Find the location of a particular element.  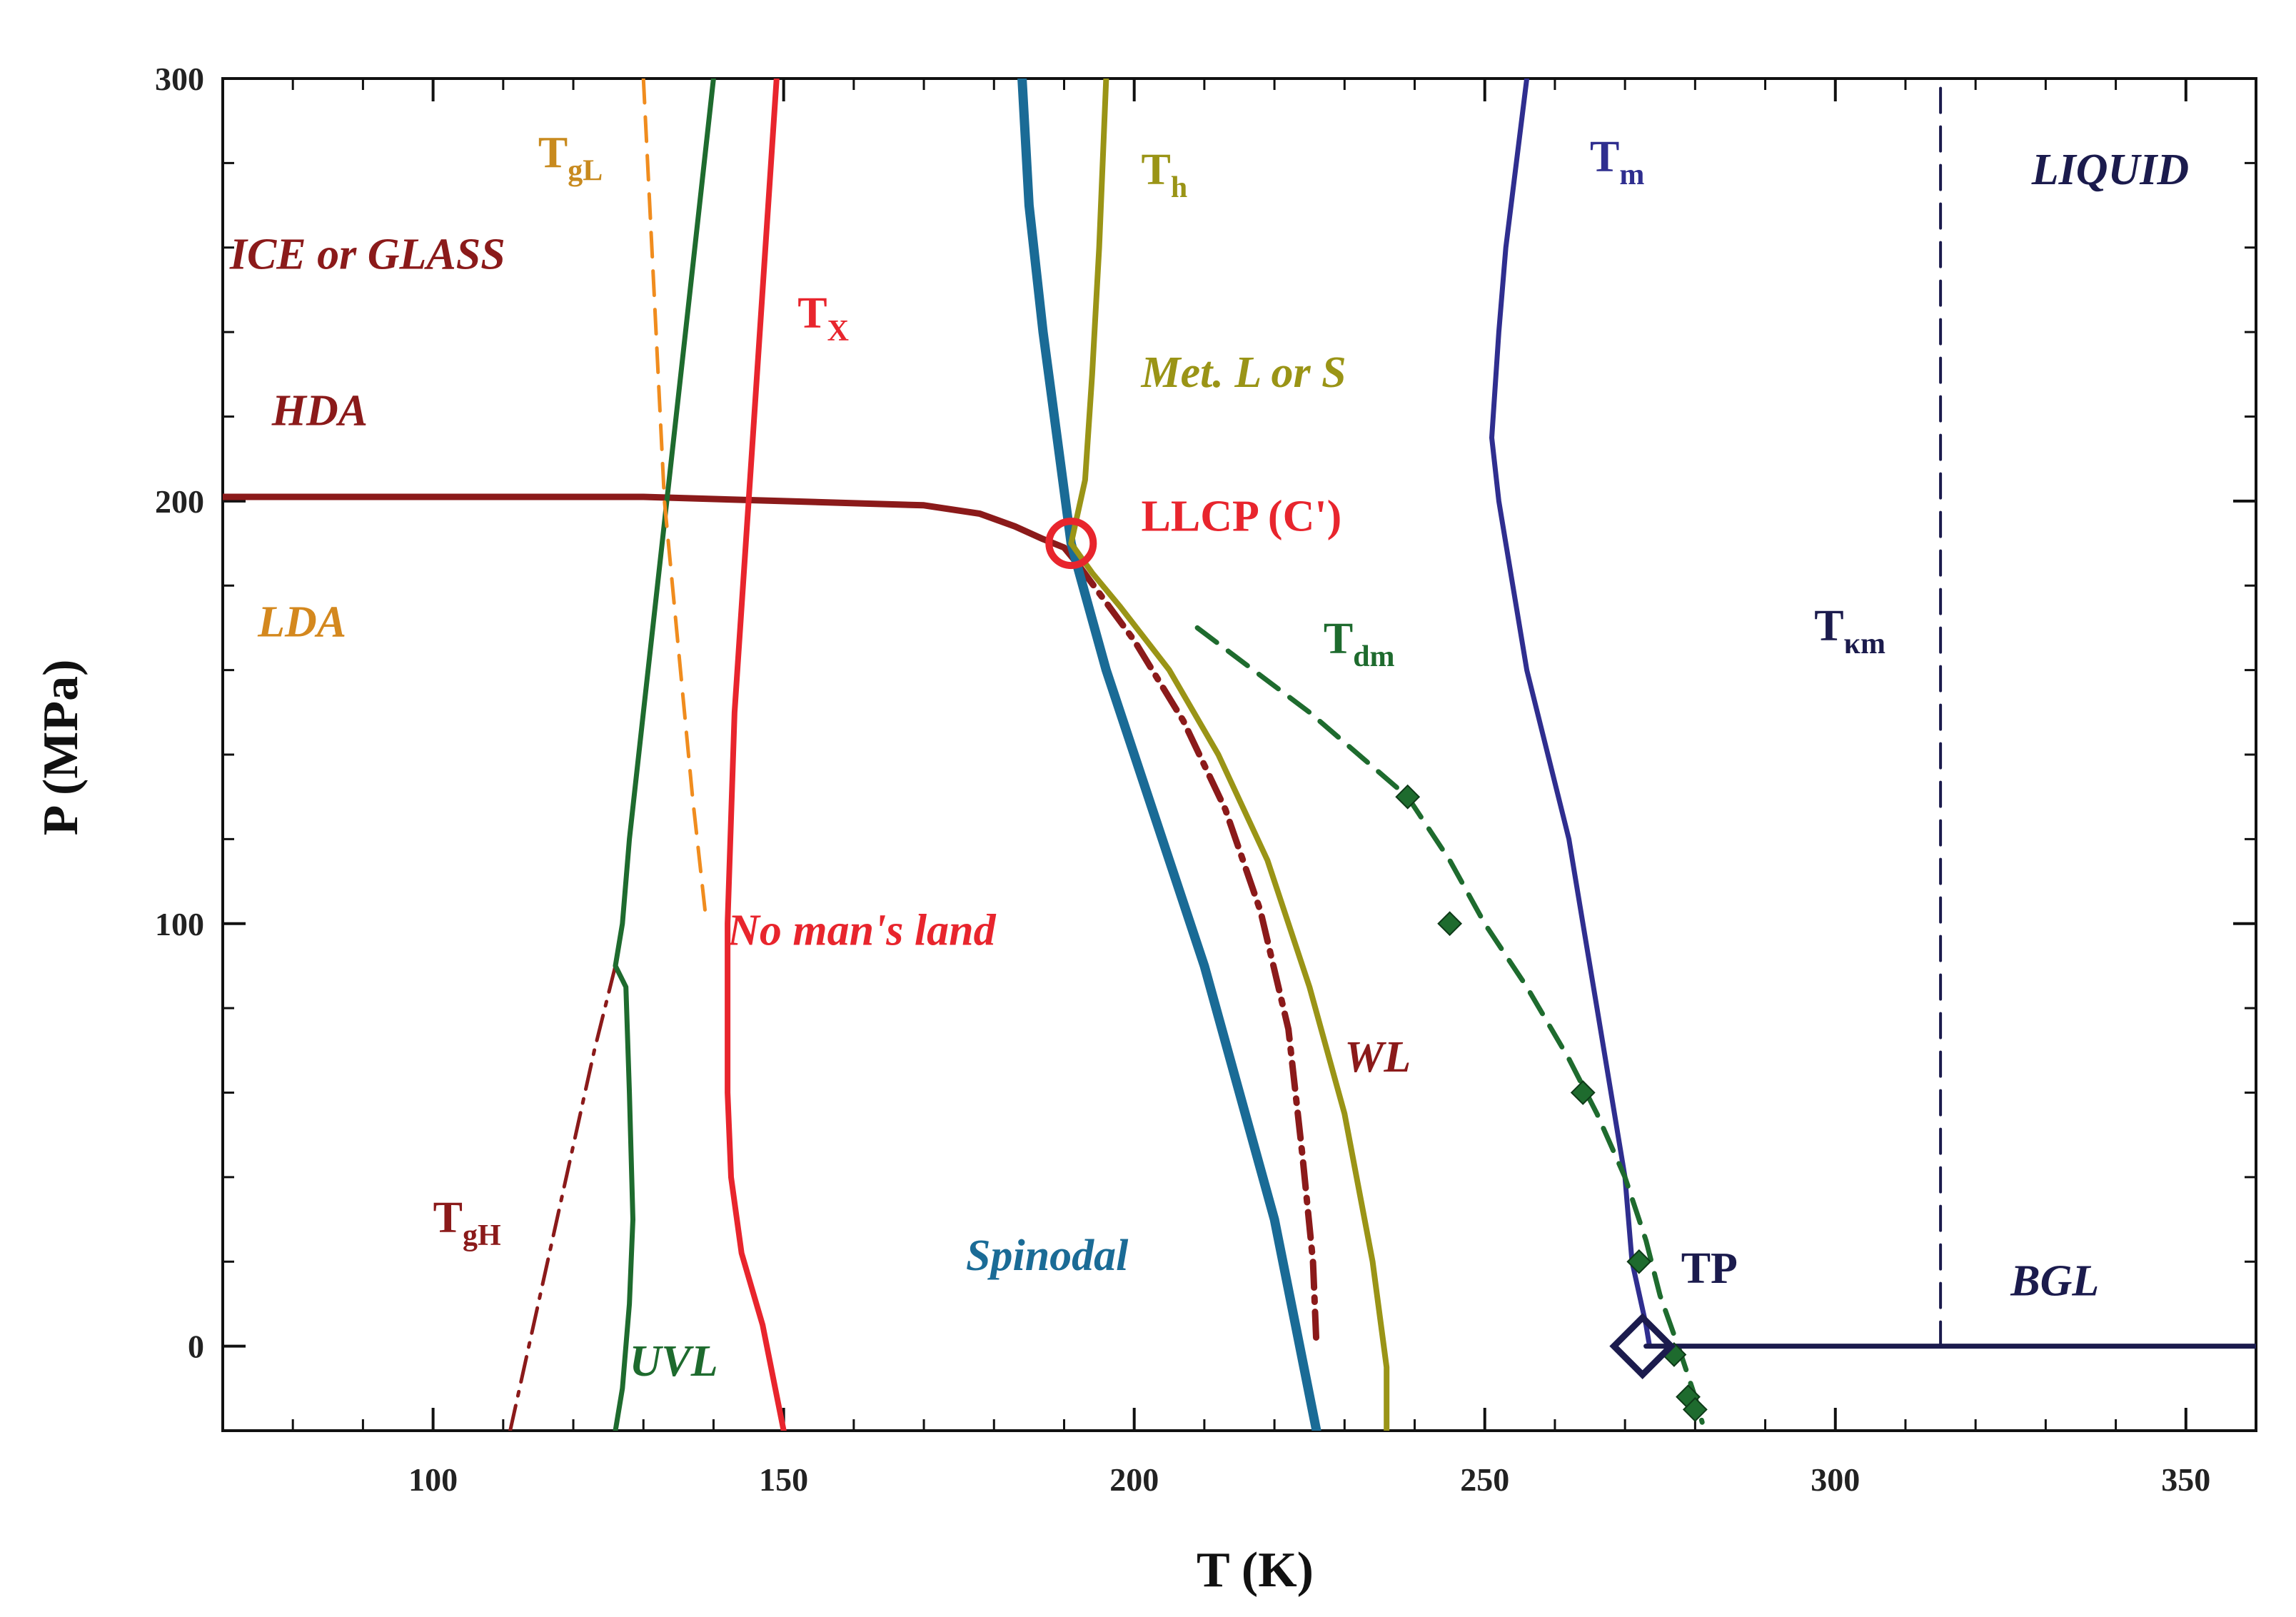

series-line-tg-glass-line is located at coordinates (664, 524).